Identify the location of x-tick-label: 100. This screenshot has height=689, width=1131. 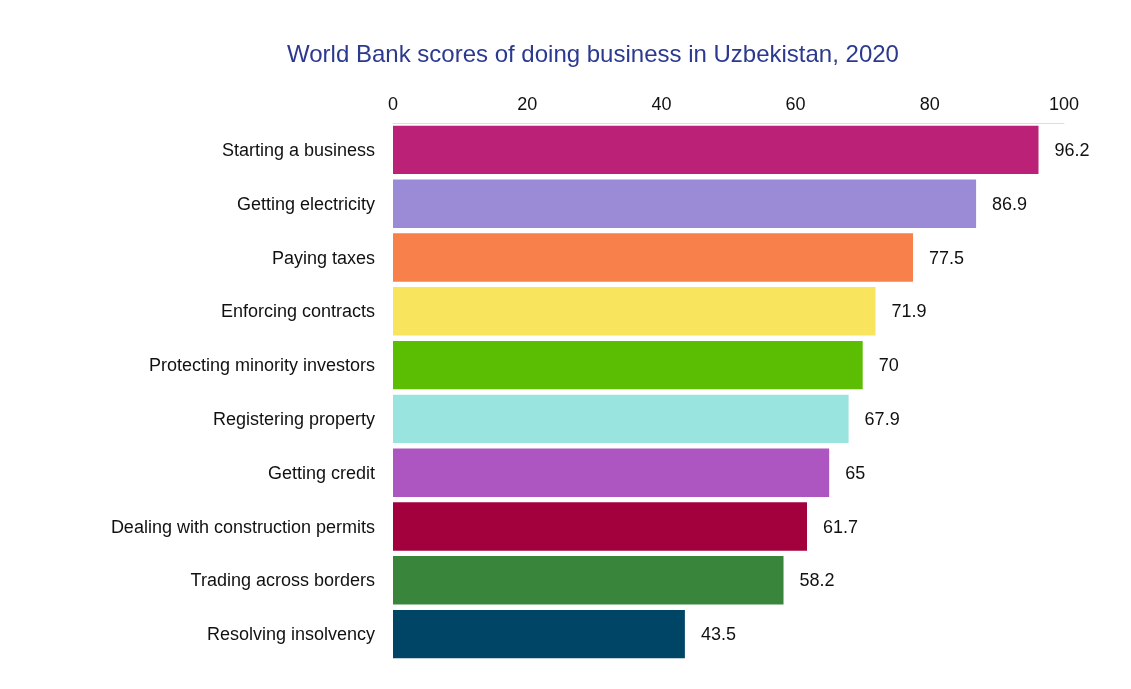
(1064, 104).